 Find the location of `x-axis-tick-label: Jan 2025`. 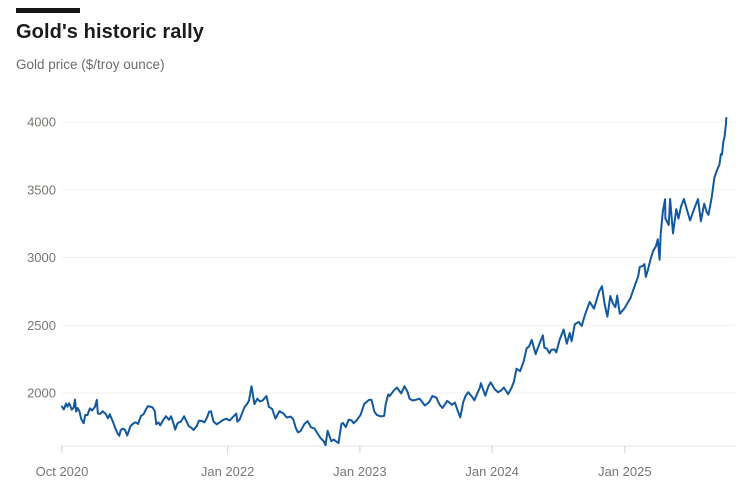

x-axis-tick-label: Jan 2025 is located at coordinates (625, 471).